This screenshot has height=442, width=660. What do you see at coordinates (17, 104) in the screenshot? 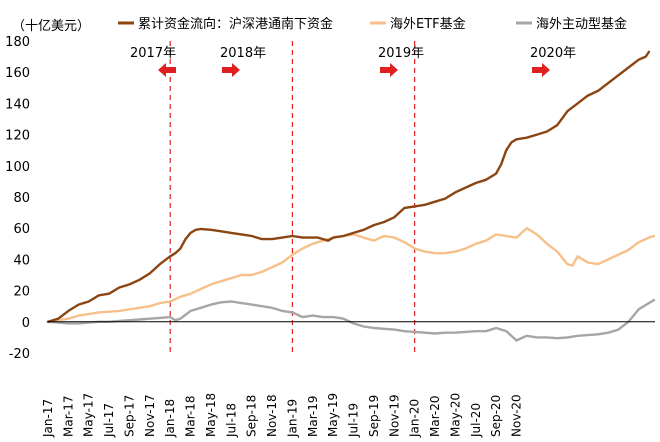
I see `y-tick-label: 140` at bounding box center [17, 104].